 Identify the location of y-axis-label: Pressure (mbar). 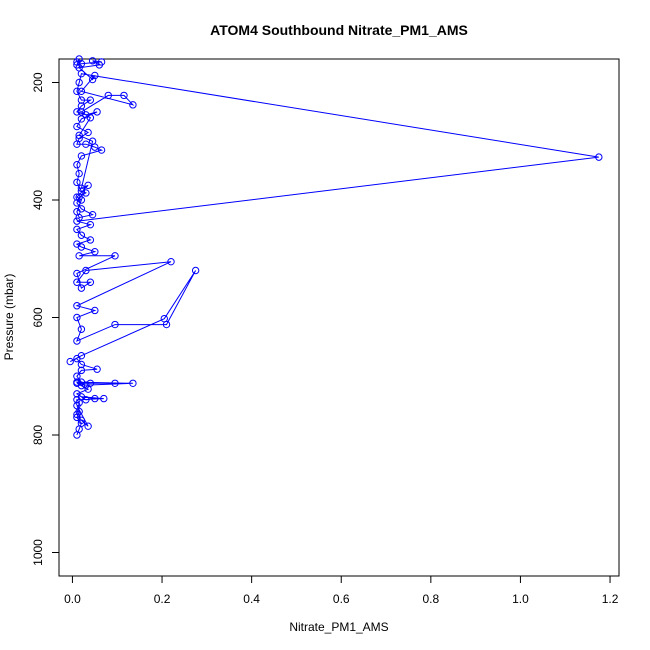
(9, 317).